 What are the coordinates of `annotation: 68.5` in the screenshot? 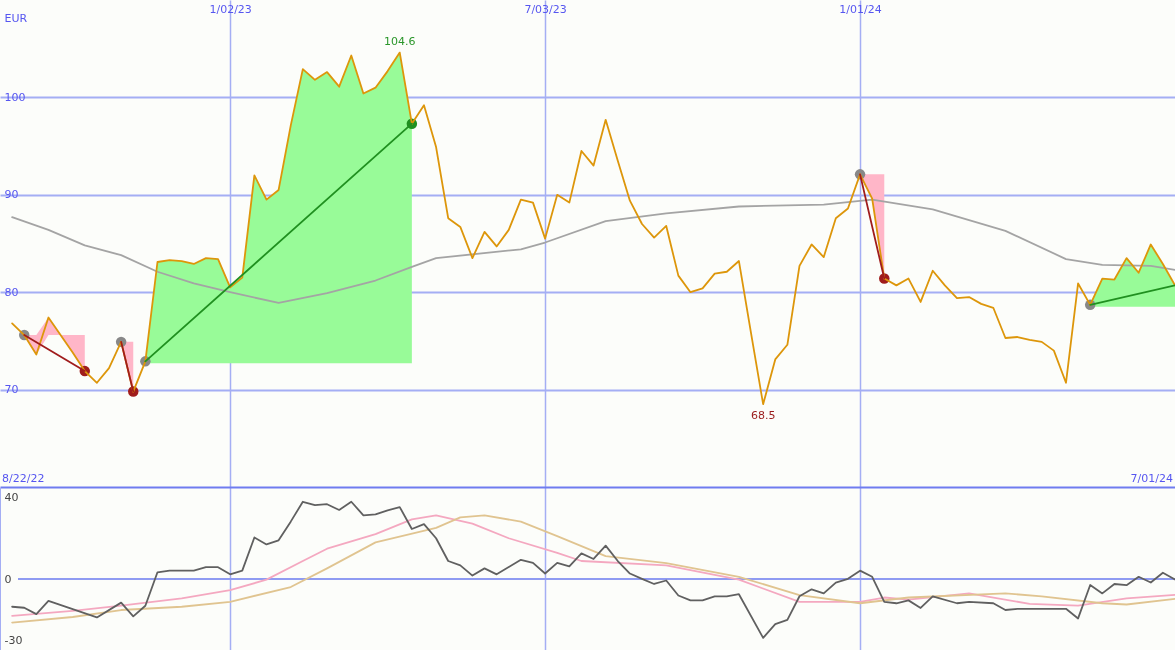 It's located at (763, 416).